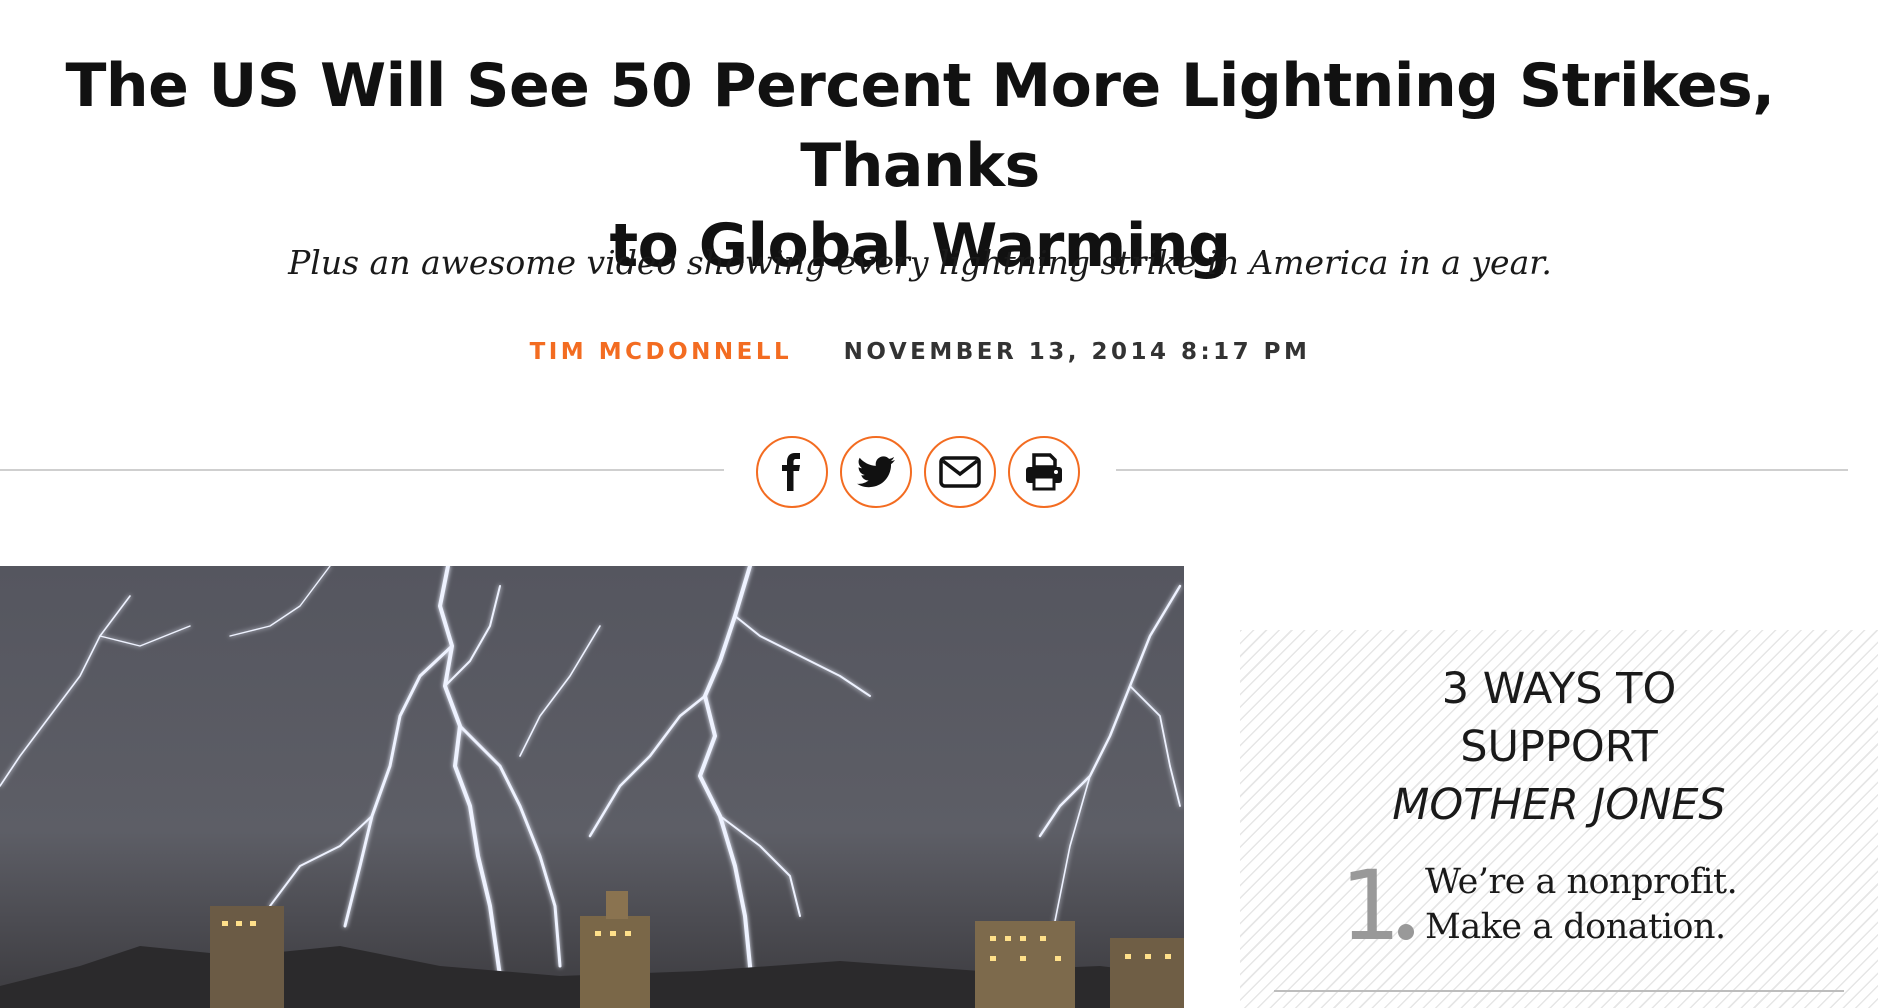 The height and width of the screenshot is (1008, 1878). What do you see at coordinates (1581, 905) in the screenshot?
I see `step-text: We’re a nonprofit. Make a donation.` at bounding box center [1581, 905].